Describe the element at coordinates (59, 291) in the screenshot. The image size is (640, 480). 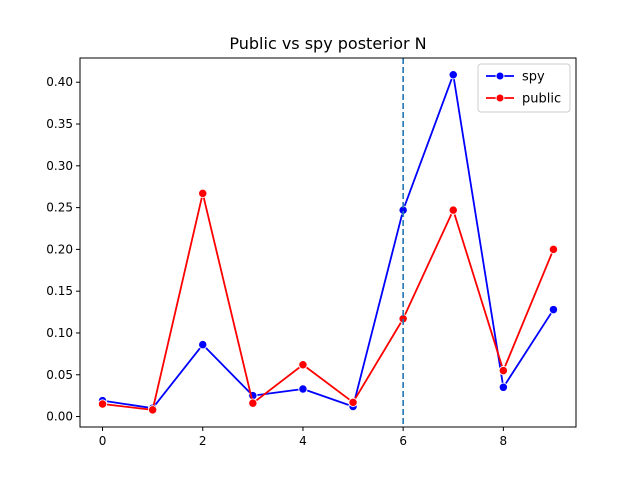
I see `y-tick-label: 0.15` at that location.